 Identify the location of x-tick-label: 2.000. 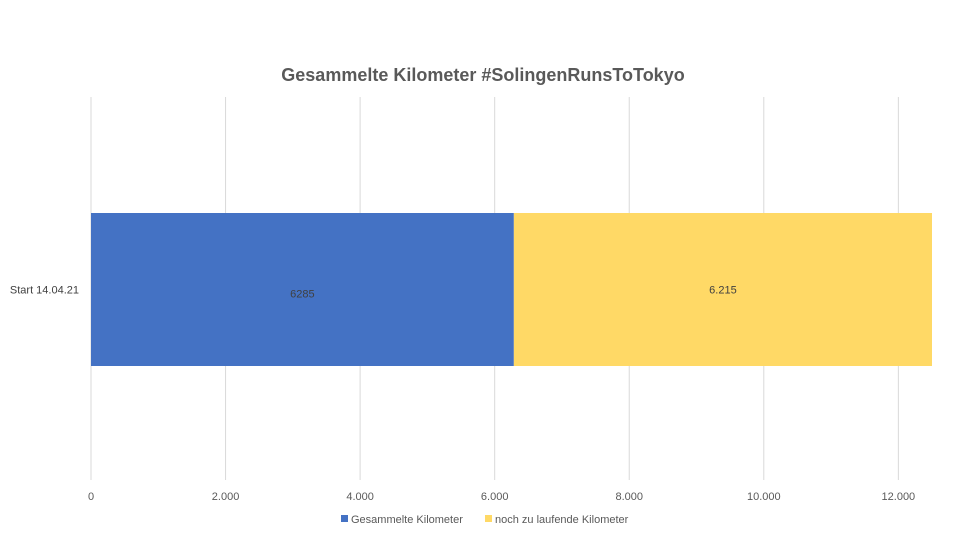
(226, 497).